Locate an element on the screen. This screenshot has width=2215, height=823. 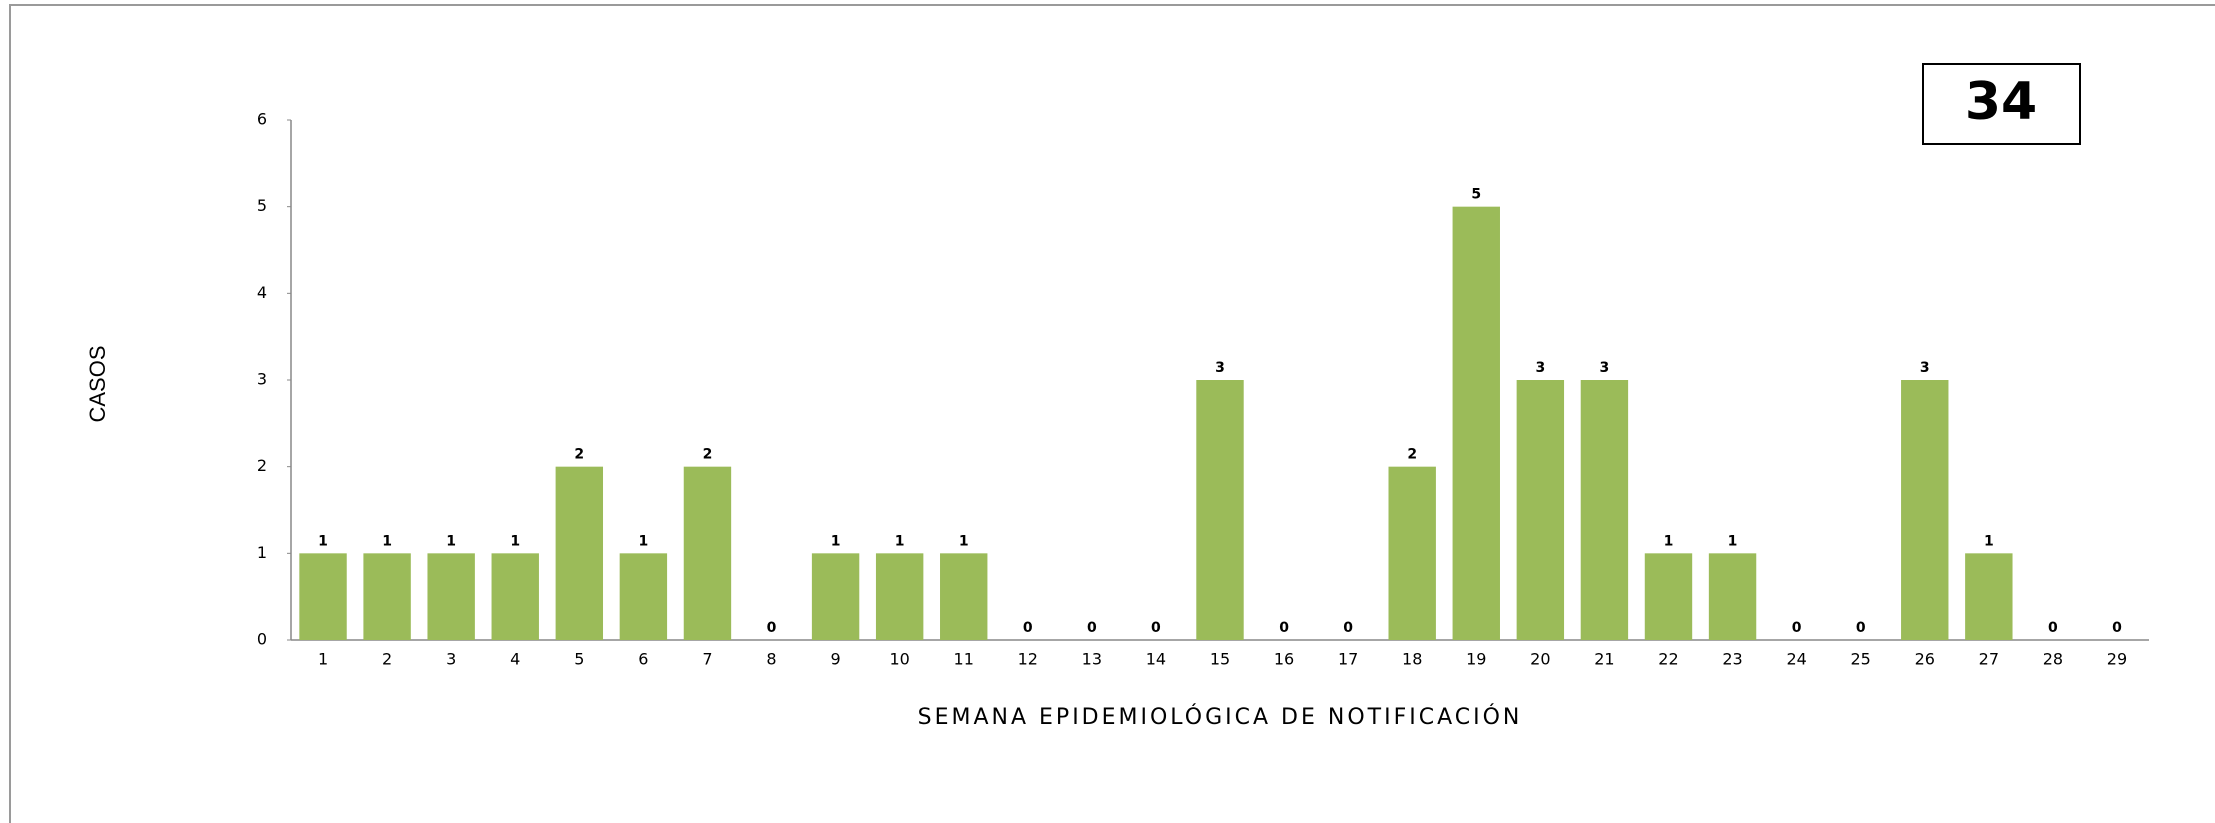
x-tick-label: 24 is located at coordinates (1796, 659).